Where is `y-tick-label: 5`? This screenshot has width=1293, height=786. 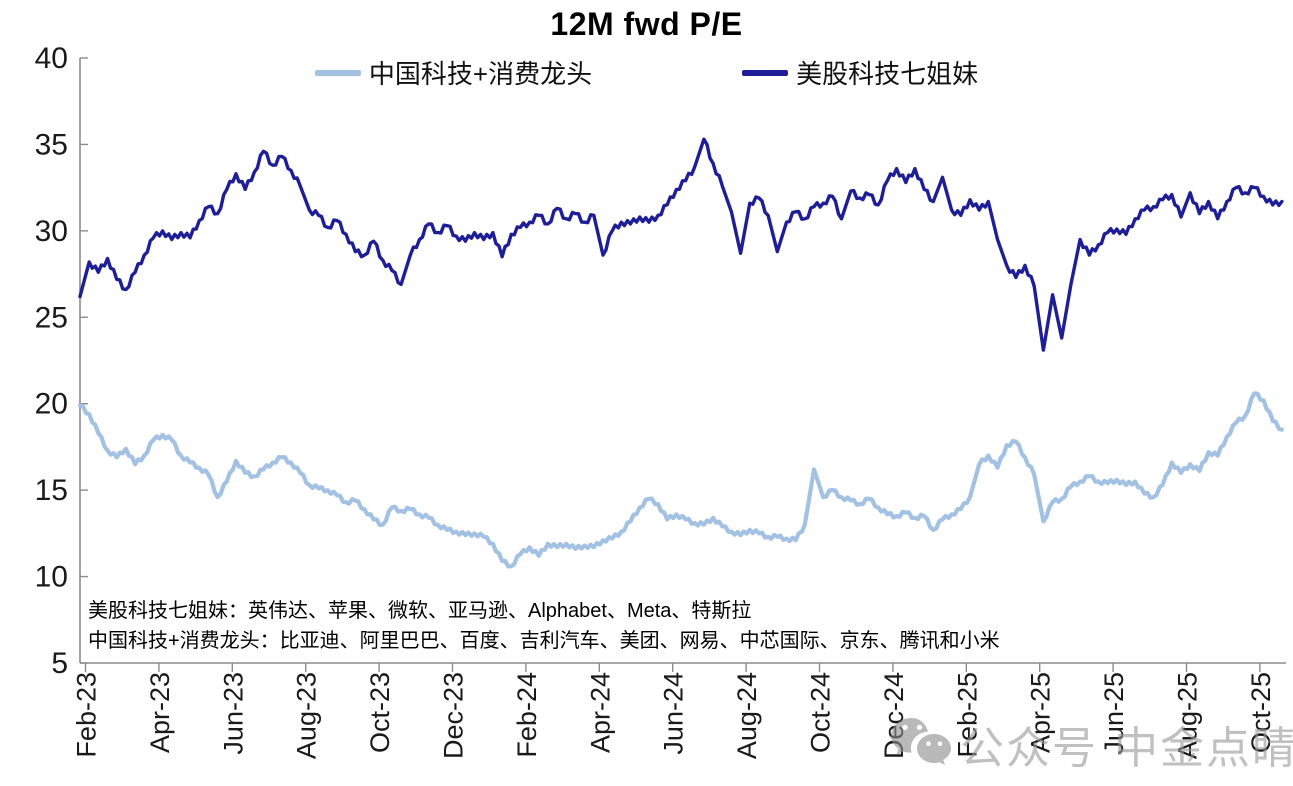
y-tick-label: 5 is located at coordinates (59, 663).